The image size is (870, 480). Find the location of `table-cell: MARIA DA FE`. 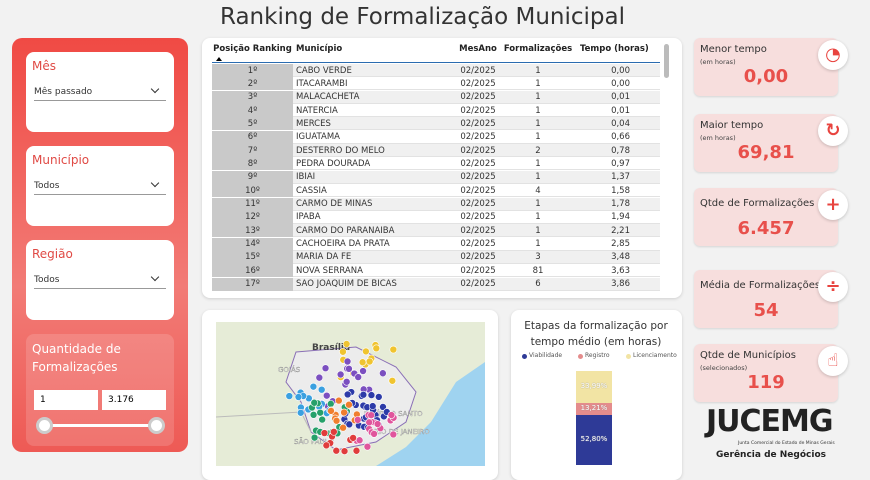

table-cell: MARIA DA FE is located at coordinates (324, 257).